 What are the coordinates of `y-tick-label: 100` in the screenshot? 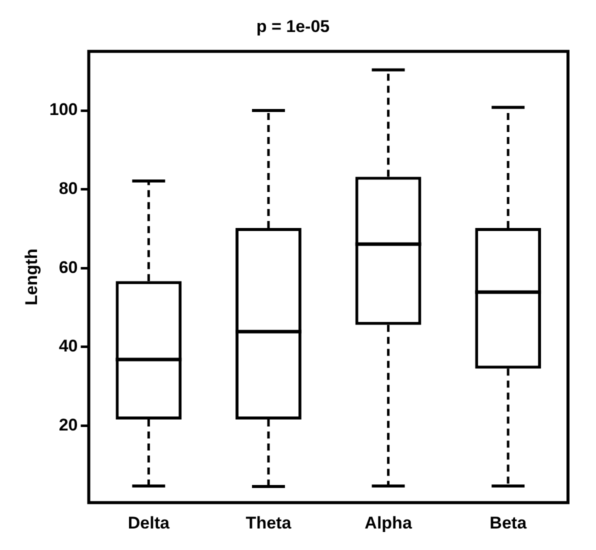 It's located at (63, 110).